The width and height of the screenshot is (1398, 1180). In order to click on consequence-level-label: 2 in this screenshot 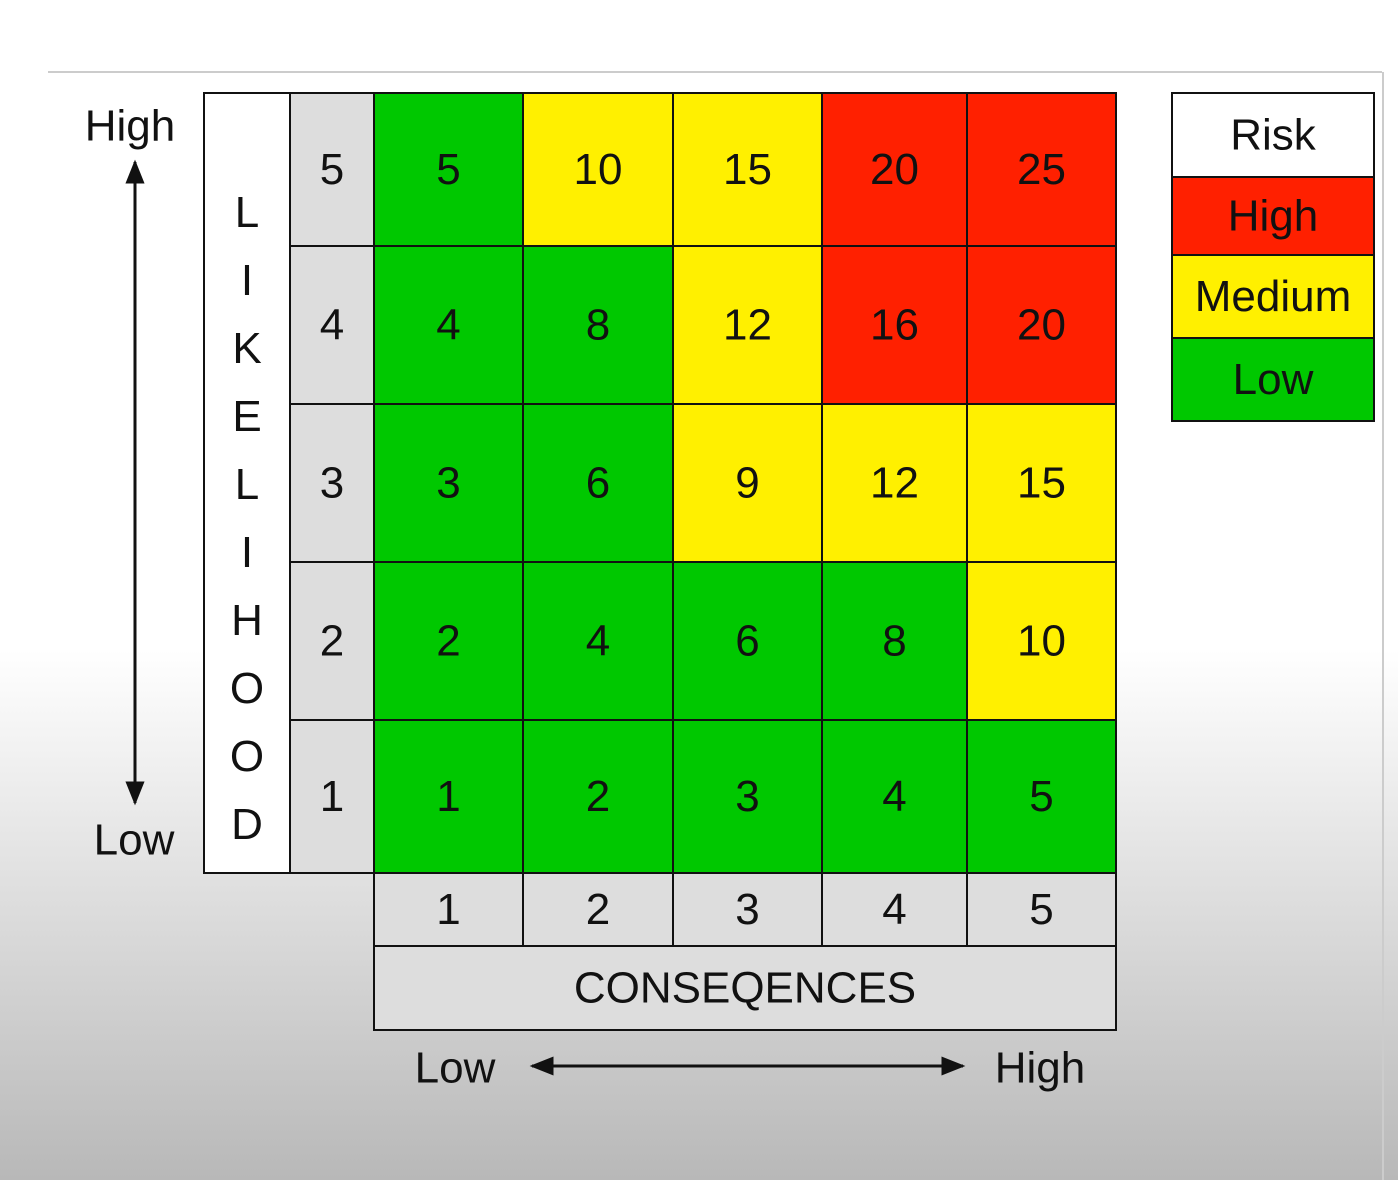, I will do `click(598, 909)`.